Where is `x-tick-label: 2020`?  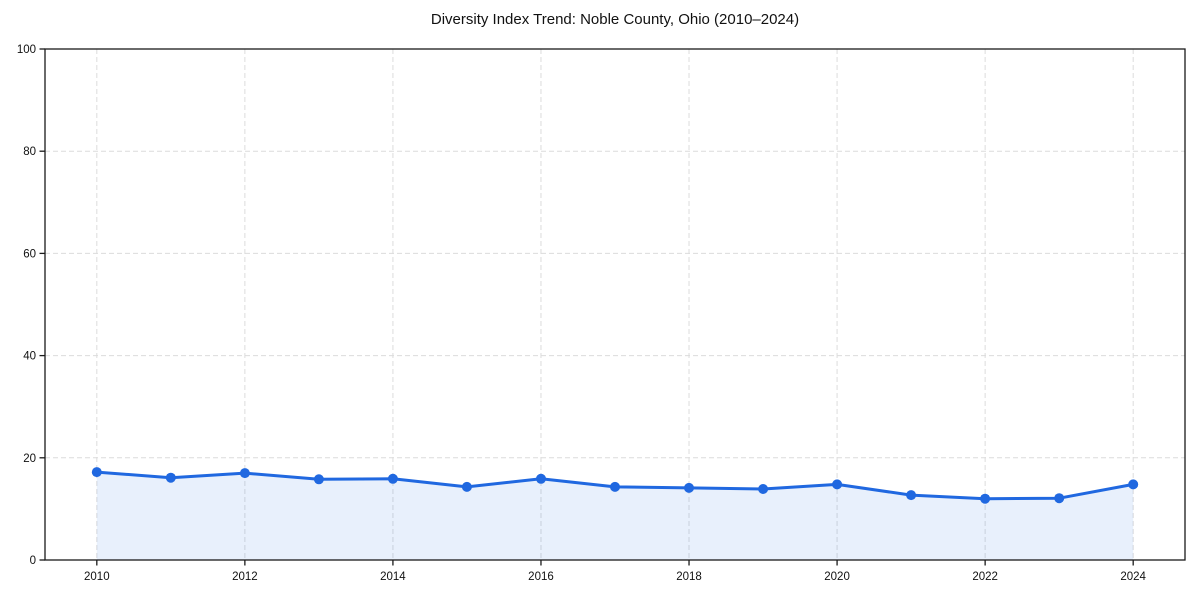
x-tick-label: 2020 is located at coordinates (837, 577).